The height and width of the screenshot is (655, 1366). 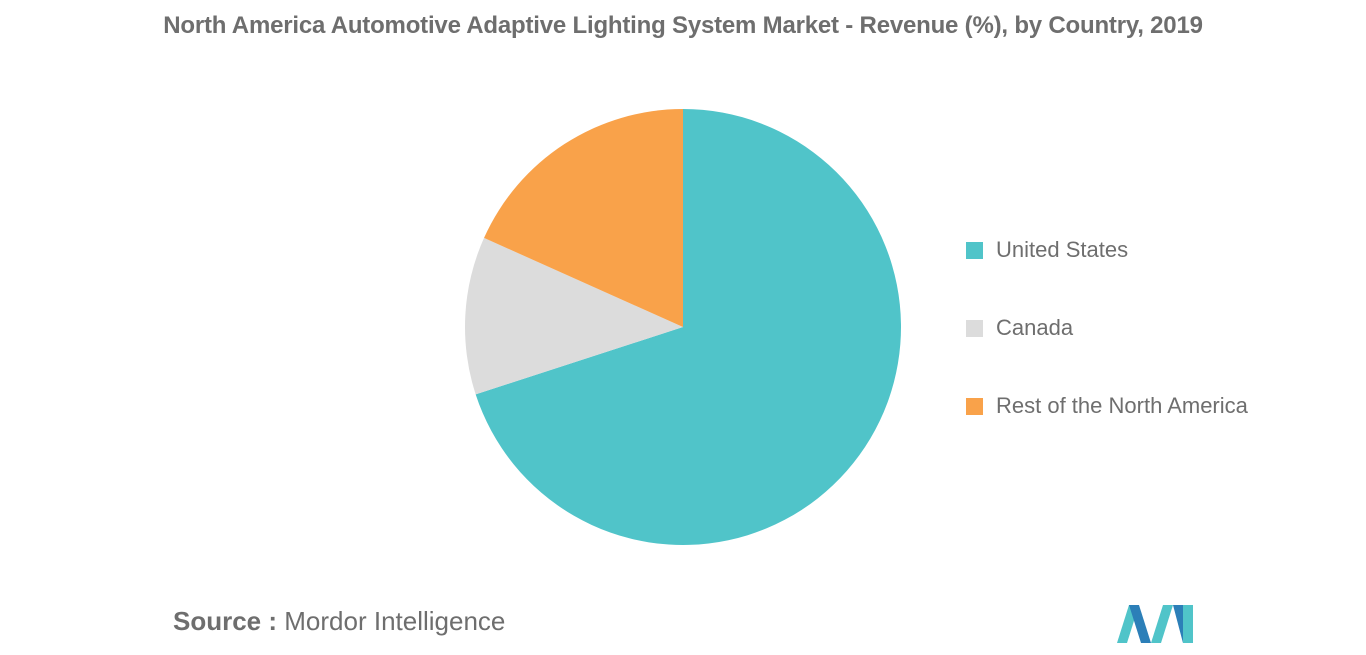 What do you see at coordinates (1062, 249) in the screenshot?
I see `legend-label-united-states: United States` at bounding box center [1062, 249].